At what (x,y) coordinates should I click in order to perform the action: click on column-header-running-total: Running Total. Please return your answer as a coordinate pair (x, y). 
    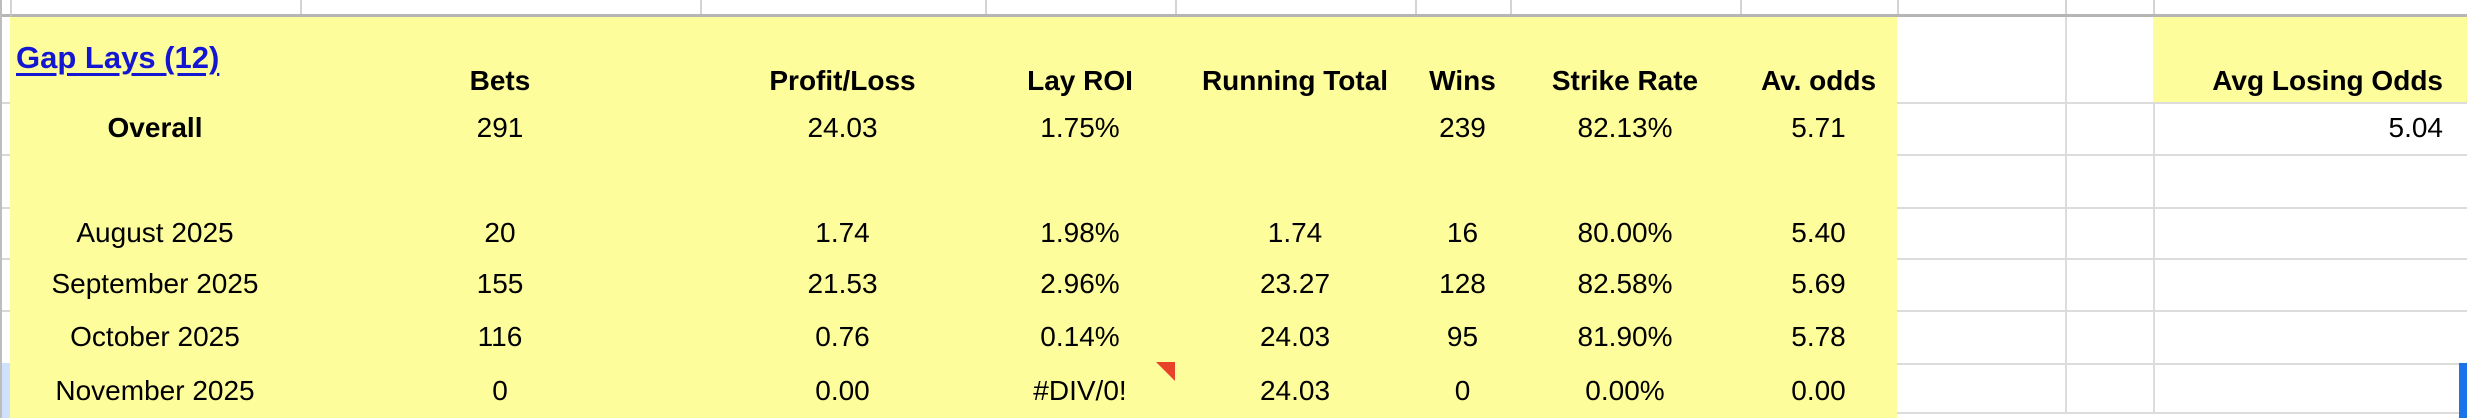
    Looking at the image, I should click on (1295, 80).